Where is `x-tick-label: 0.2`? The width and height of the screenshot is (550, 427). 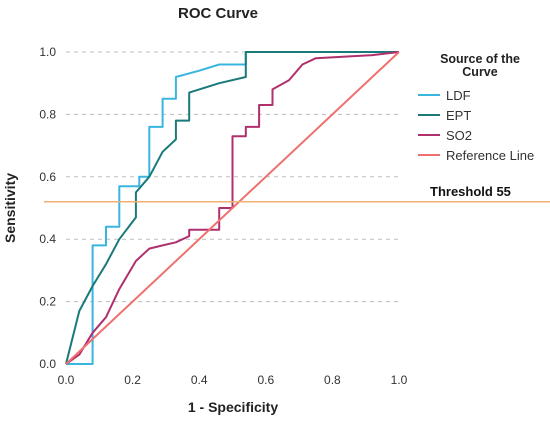
x-tick-label: 0.2 is located at coordinates (132, 380).